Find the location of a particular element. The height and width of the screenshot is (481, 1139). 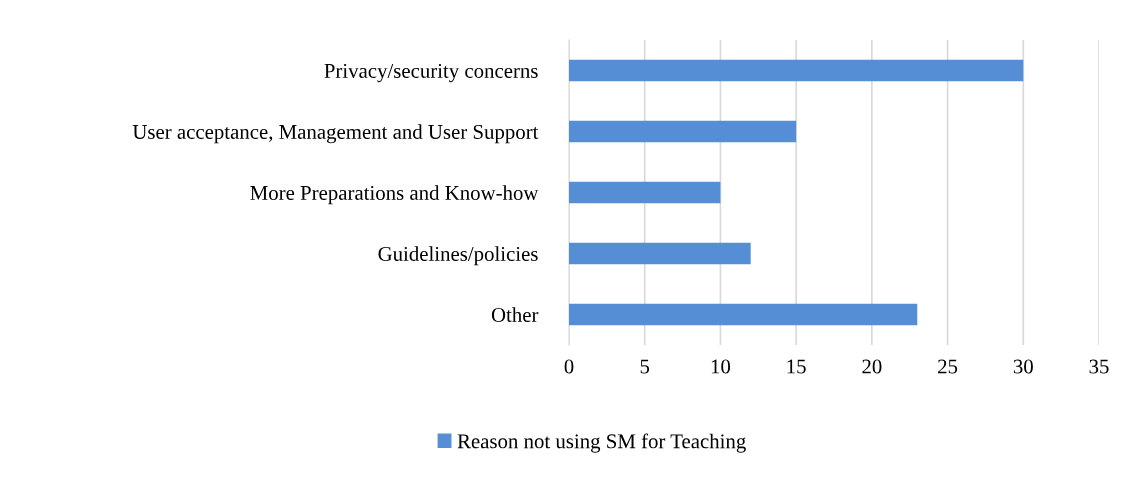

x-tick-label: 25 is located at coordinates (948, 366).